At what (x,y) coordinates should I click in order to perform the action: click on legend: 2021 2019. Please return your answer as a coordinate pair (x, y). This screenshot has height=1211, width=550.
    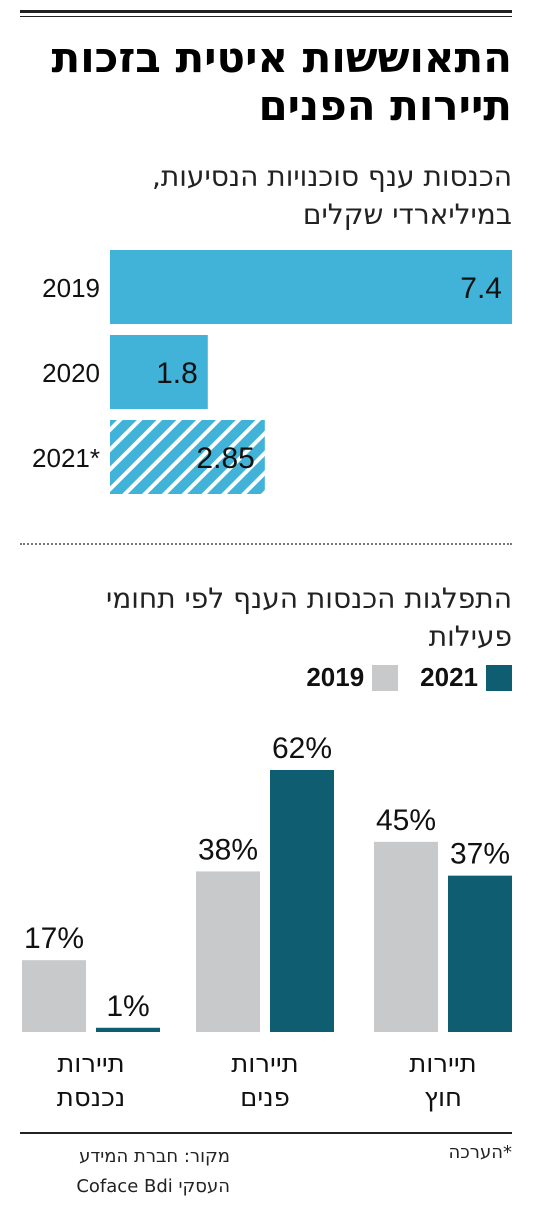
    Looking at the image, I should click on (398, 677).